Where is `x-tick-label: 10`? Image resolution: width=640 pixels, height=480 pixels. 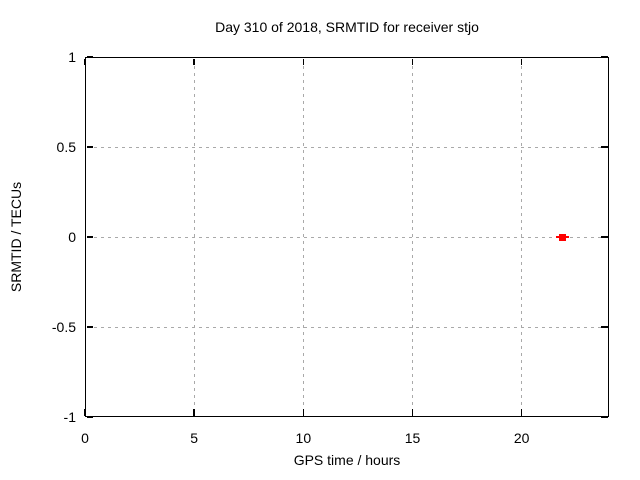 x-tick-label: 10 is located at coordinates (303, 438).